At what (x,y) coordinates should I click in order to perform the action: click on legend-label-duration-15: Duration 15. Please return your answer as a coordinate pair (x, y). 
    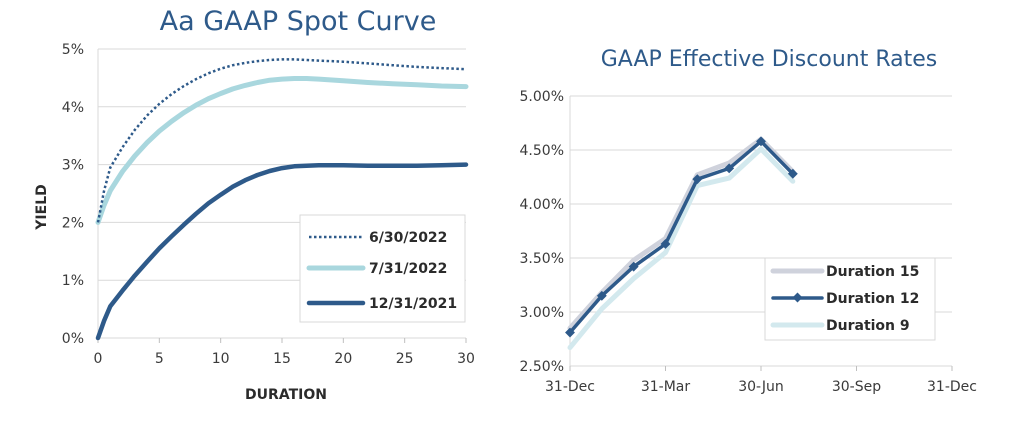
    Looking at the image, I should click on (872, 272).